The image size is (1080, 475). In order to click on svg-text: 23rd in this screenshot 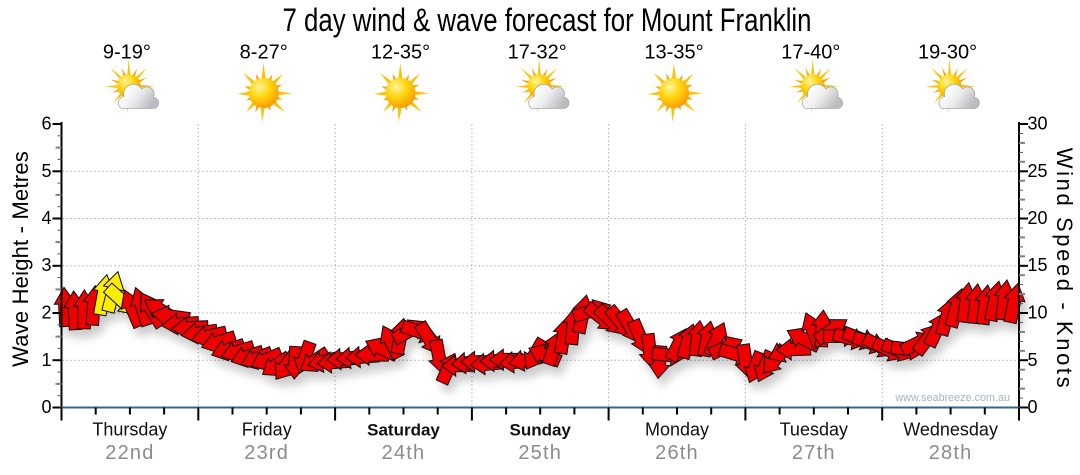, I will do `click(266, 453)`.